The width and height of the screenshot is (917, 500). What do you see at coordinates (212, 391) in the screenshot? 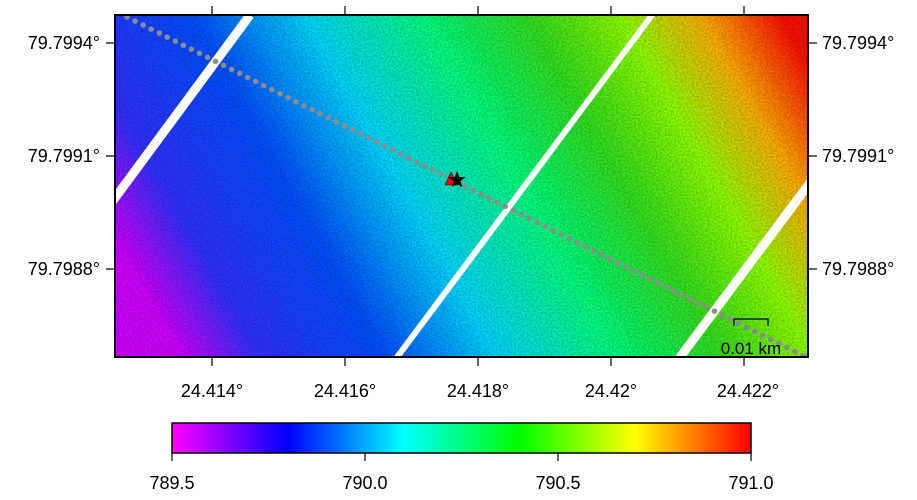
I see `lon-tick-label: 24.414°` at bounding box center [212, 391].